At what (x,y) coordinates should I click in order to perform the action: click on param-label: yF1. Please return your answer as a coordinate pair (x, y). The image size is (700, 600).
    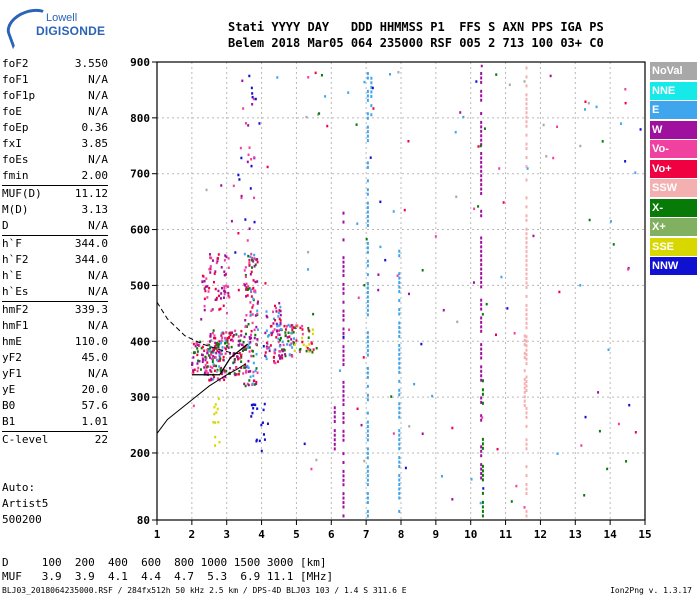
    Looking at the image, I should click on (12, 373).